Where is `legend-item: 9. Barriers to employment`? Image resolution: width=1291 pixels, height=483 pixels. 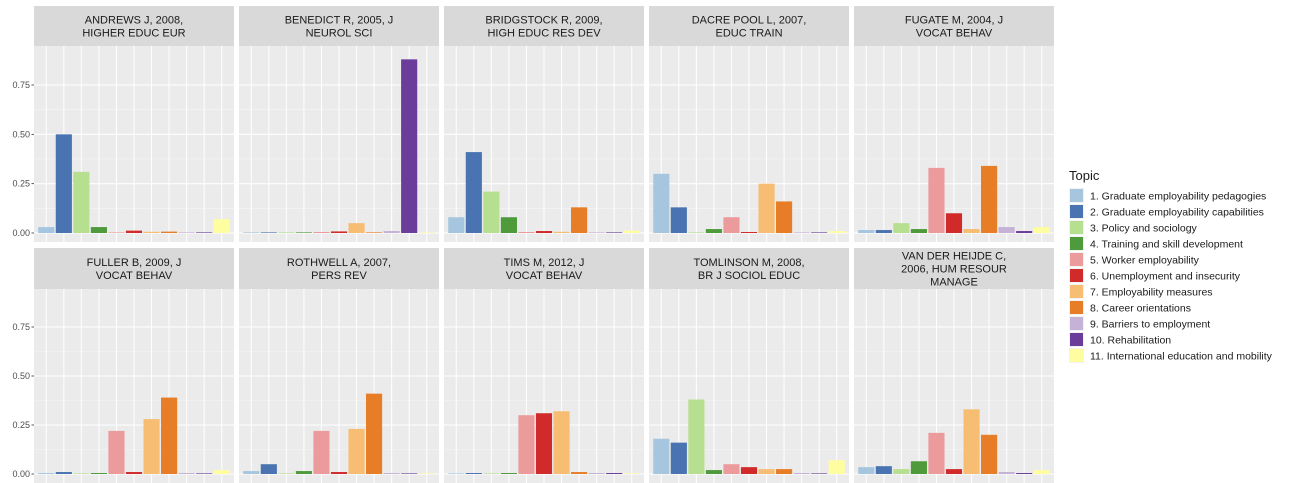
legend-item: 9. Barriers to employment is located at coordinates (1139, 323).